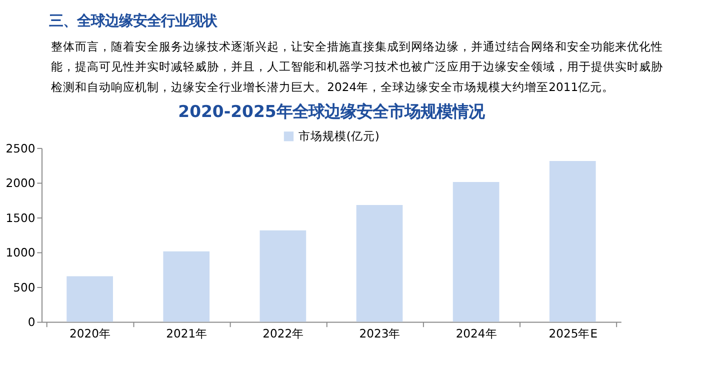 This screenshot has width=703, height=391. I want to click on y-tick-label: 1500, so click(21, 217).